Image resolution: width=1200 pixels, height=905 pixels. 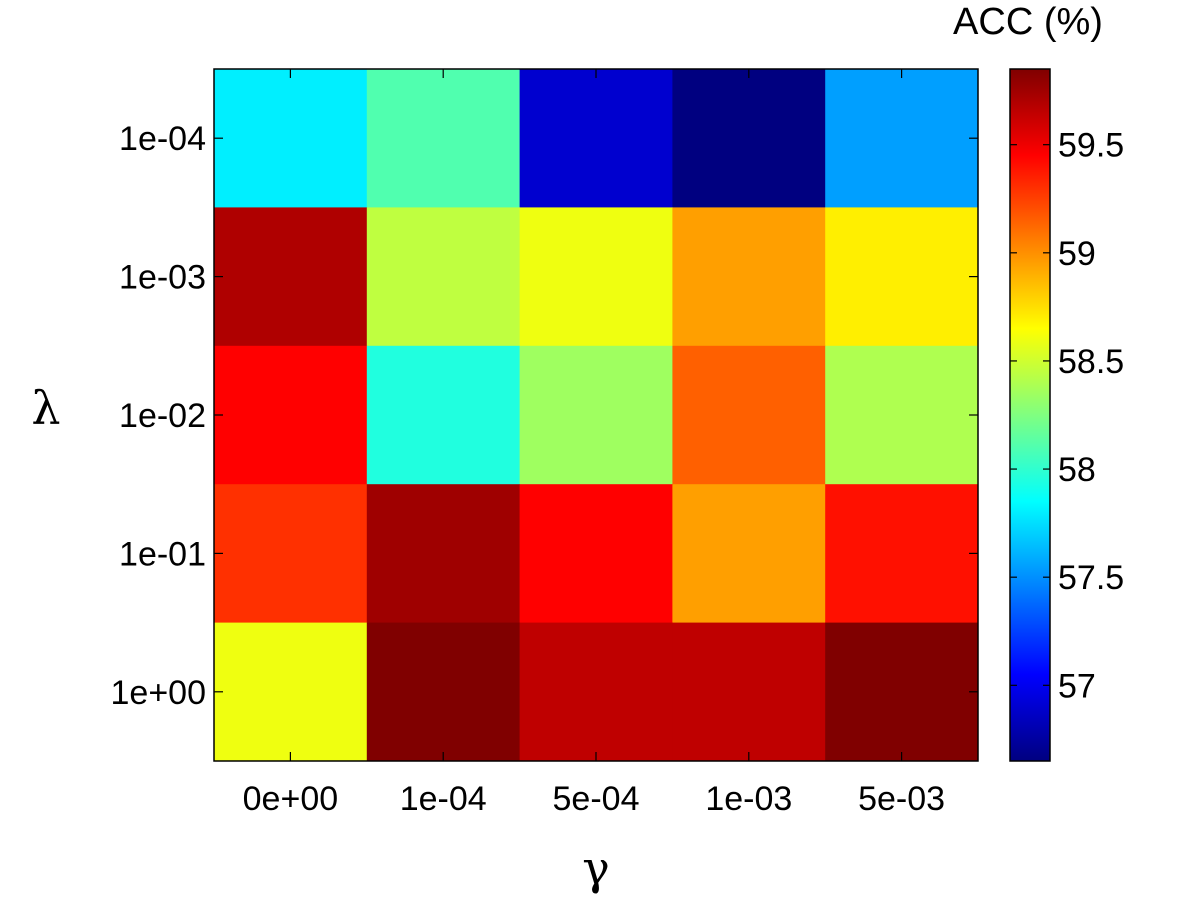 What do you see at coordinates (596, 868) in the screenshot?
I see `x-axis-label: γ` at bounding box center [596, 868].